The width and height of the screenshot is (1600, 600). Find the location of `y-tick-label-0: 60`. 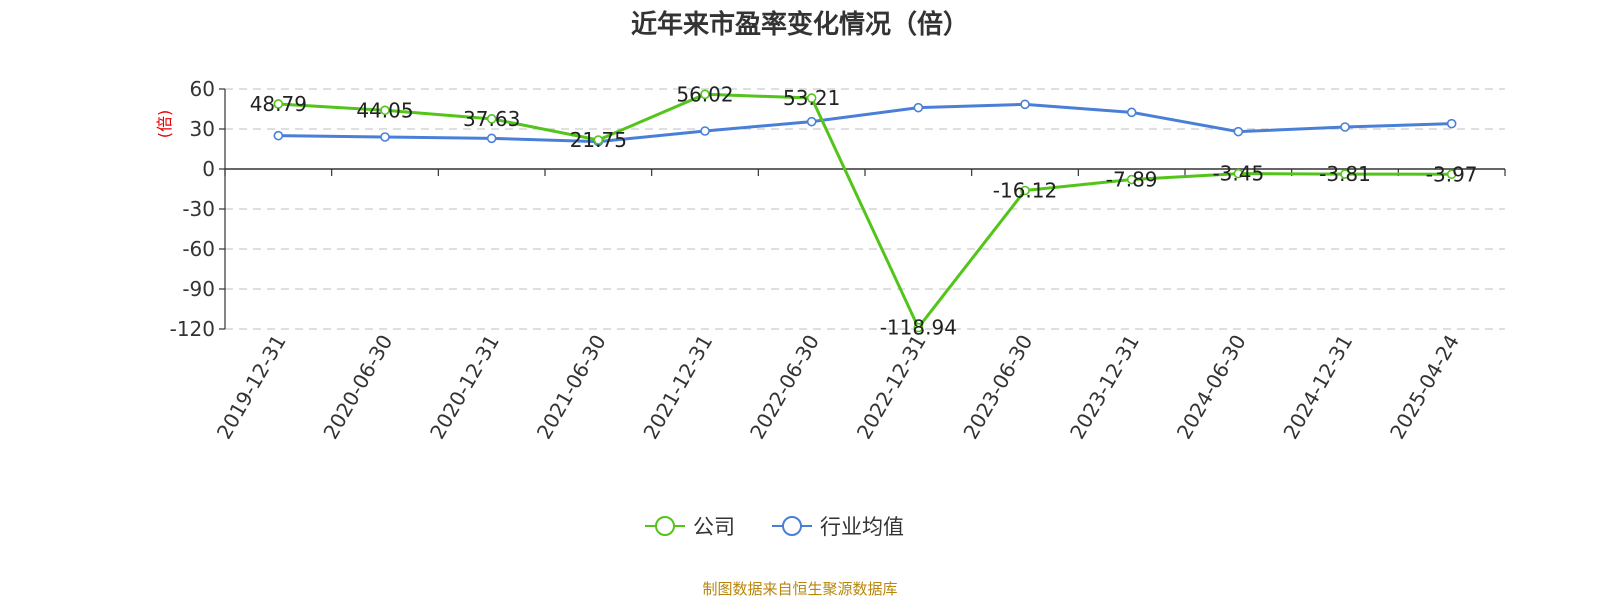

y-tick-label-0: 60 is located at coordinates (202, 89).